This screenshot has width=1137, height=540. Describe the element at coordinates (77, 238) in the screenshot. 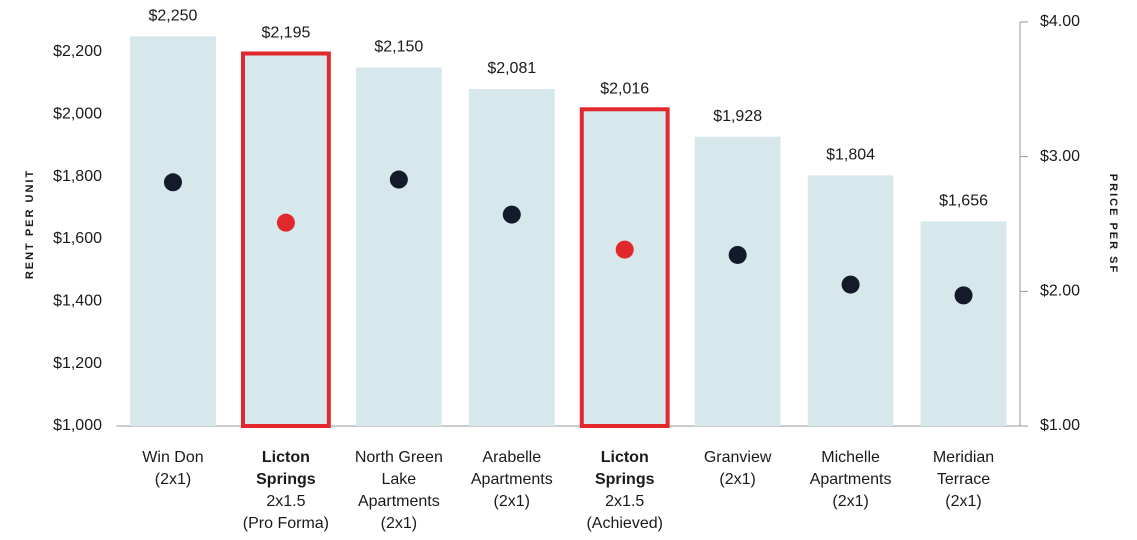

I see `y-tick-label: $1,600` at that location.